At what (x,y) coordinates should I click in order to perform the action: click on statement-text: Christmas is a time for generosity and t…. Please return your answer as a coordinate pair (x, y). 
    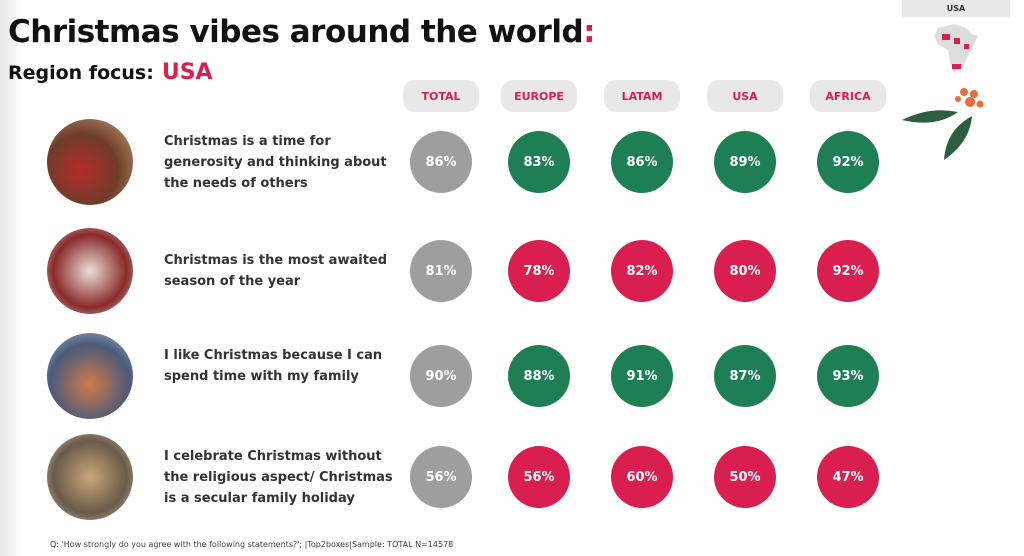
    Looking at the image, I should click on (275, 162).